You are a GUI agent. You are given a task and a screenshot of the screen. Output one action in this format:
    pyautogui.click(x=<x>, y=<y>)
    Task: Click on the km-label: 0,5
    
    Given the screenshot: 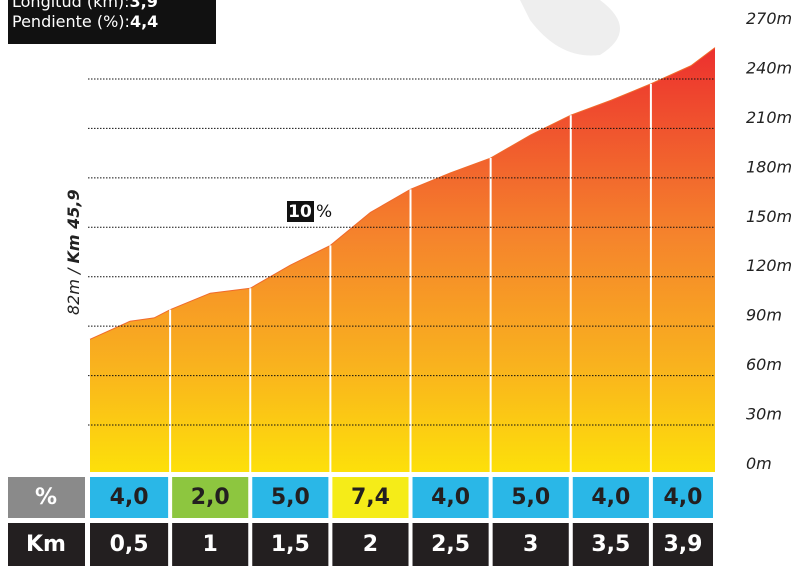 What is the action you would take?
    pyautogui.click(x=129, y=544)
    